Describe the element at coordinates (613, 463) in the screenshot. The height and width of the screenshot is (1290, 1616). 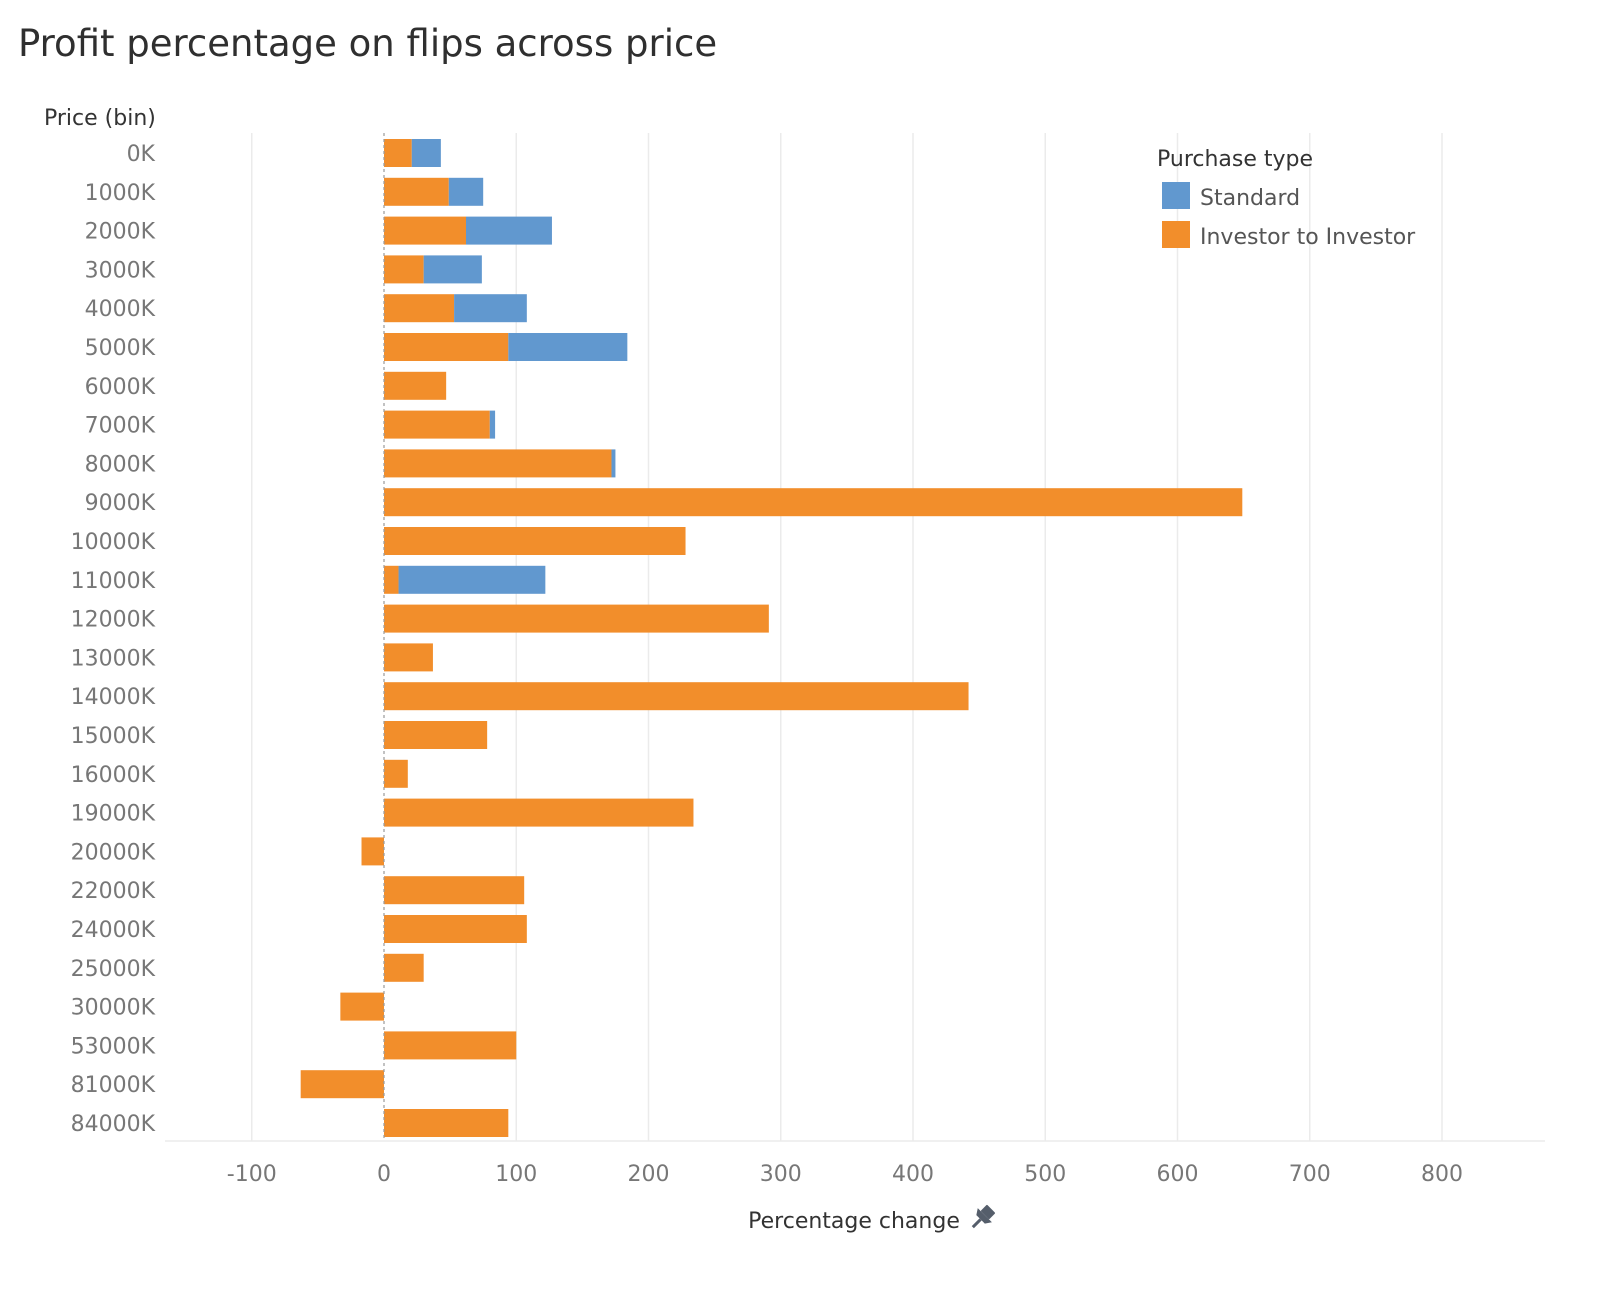
I see `bar-standard-8000K` at that location.